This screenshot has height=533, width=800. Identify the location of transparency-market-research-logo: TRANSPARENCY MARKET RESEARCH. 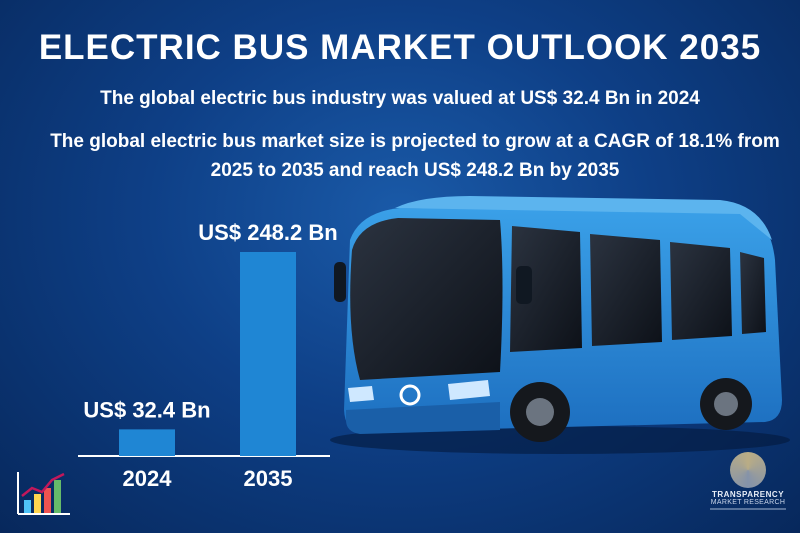
(748, 488).